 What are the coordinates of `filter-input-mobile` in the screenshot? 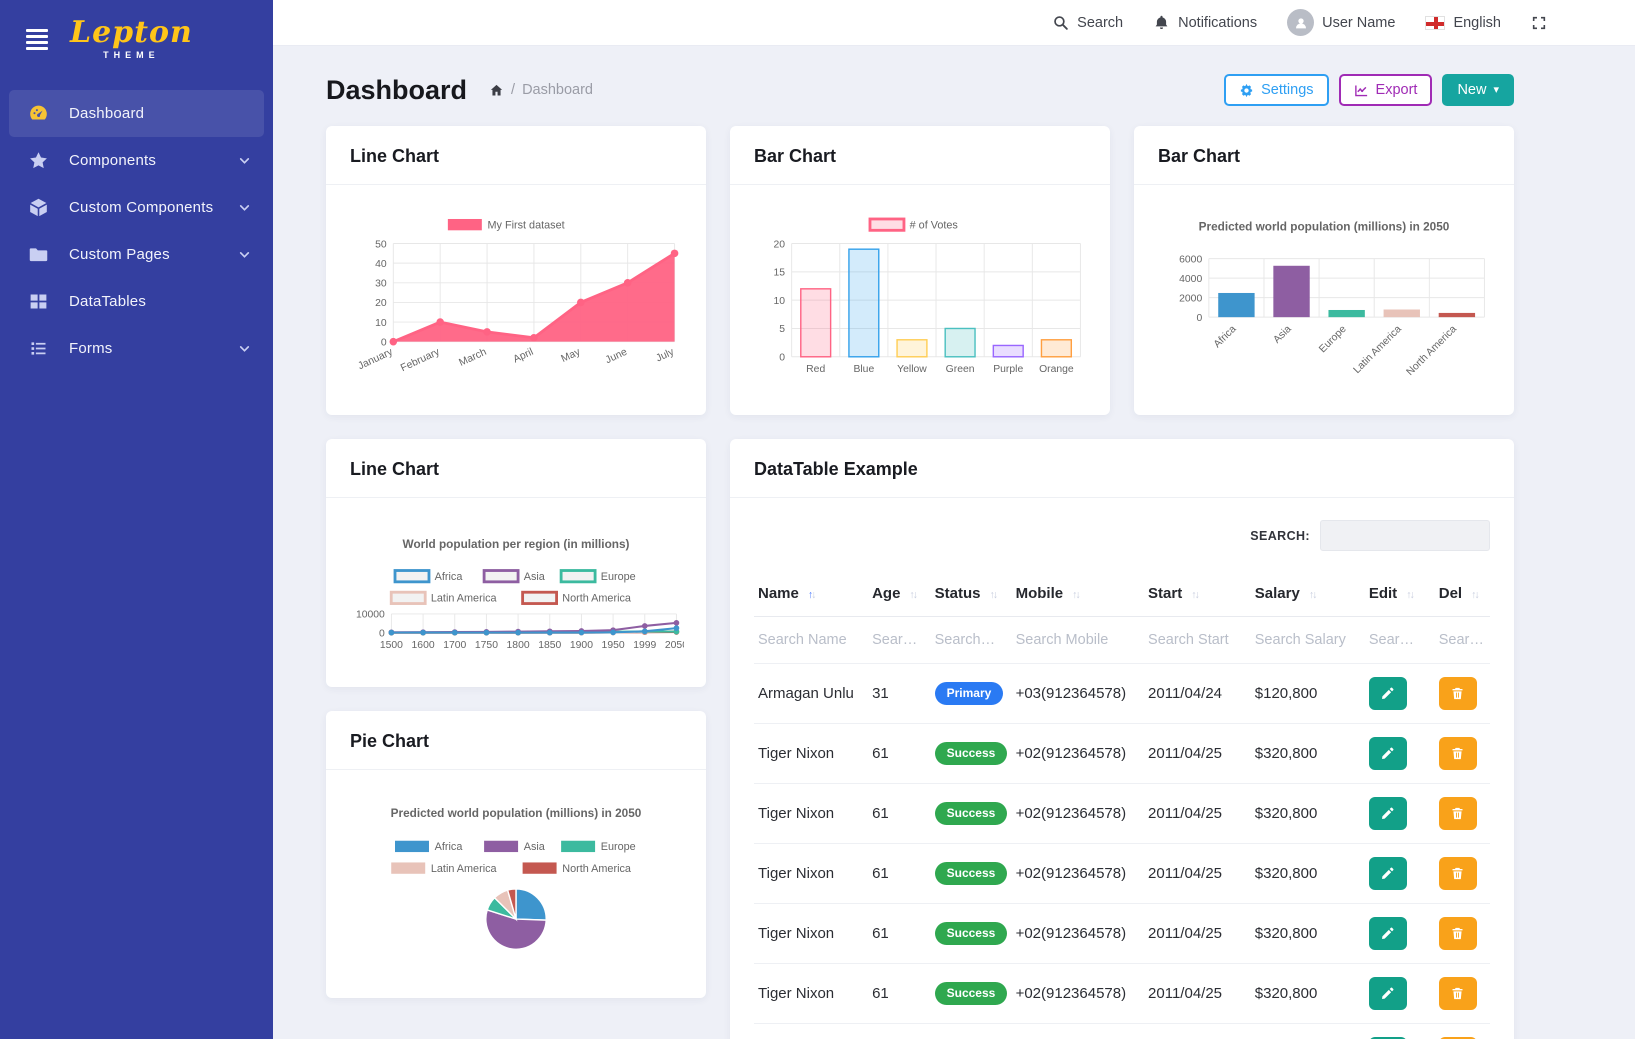 It's located at (1073, 640).